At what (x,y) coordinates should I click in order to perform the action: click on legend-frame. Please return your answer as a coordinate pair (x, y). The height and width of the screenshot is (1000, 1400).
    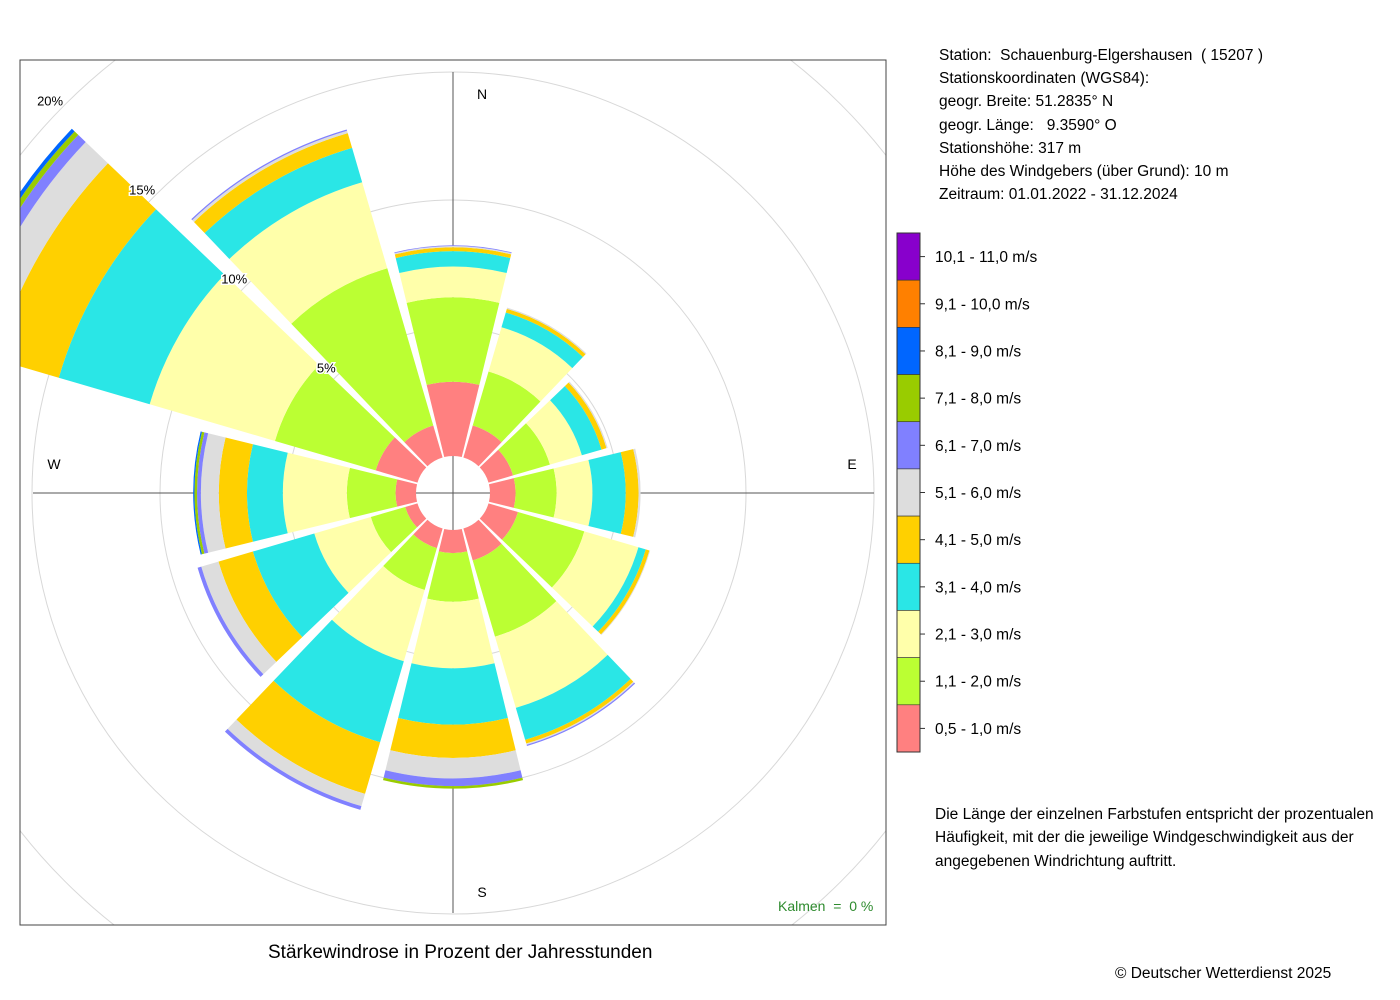
    Looking at the image, I should click on (908, 492).